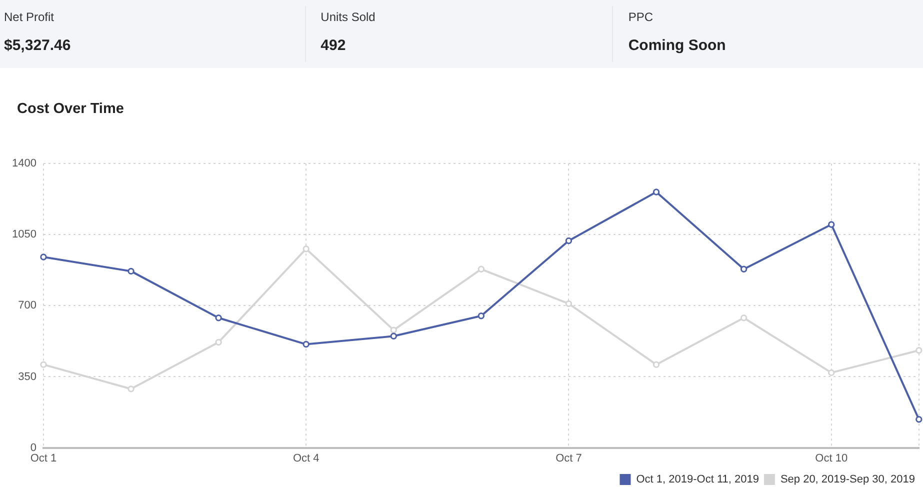 The width and height of the screenshot is (923, 487). Describe the element at coordinates (24, 234) in the screenshot. I see `y-tick-label: 1050` at that location.